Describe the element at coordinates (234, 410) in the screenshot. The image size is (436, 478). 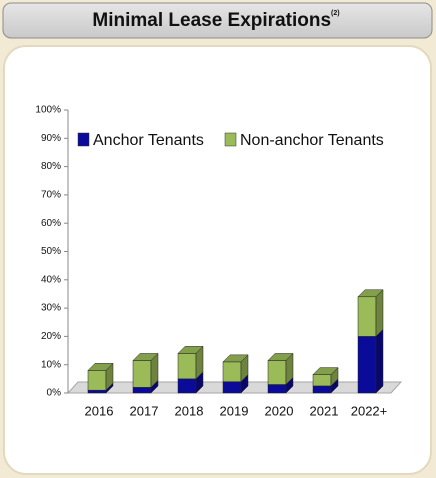
I see `x-tick-label: 2019` at that location.